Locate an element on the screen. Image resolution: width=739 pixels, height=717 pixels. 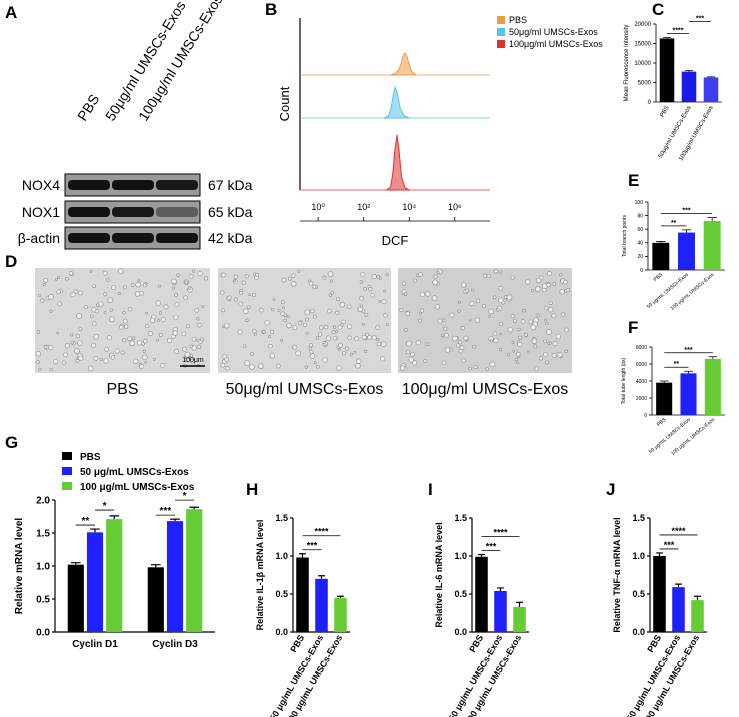
protein-label: β-actin is located at coordinates (39, 238).